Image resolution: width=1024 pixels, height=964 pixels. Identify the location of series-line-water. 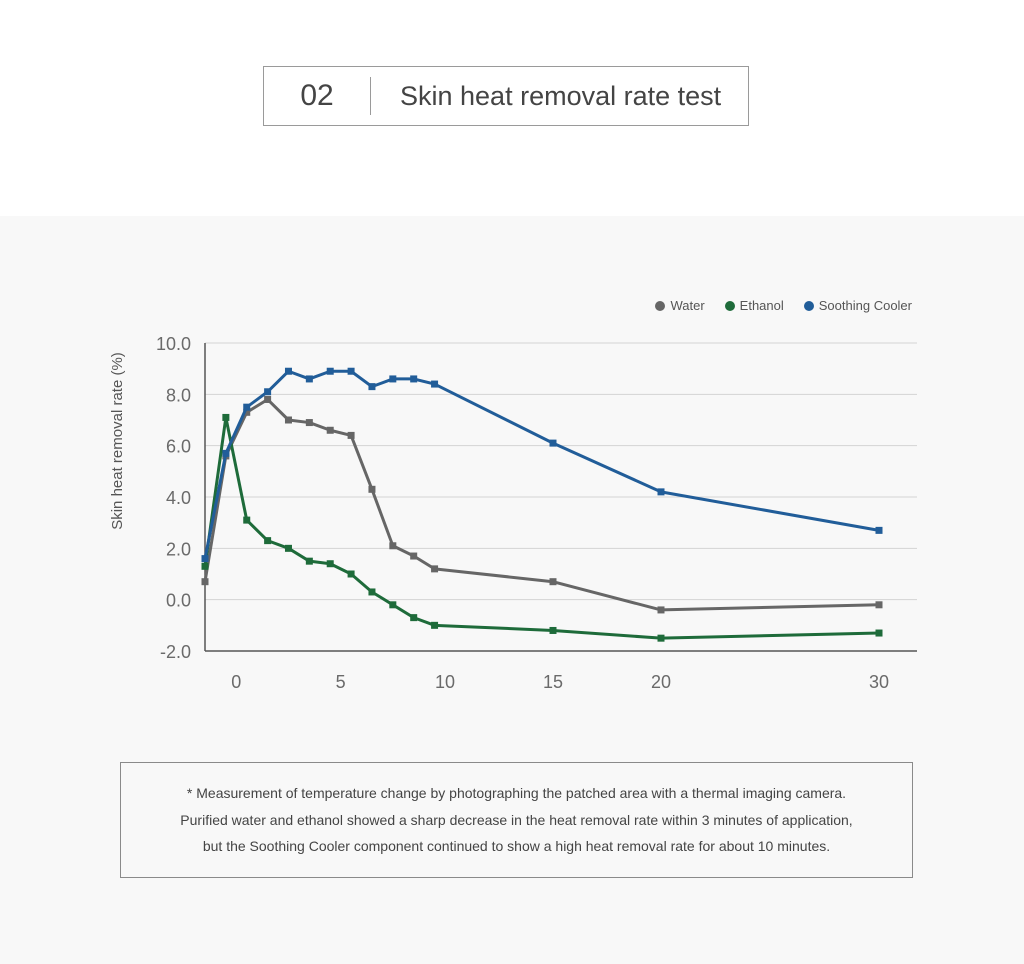
(541, 504).